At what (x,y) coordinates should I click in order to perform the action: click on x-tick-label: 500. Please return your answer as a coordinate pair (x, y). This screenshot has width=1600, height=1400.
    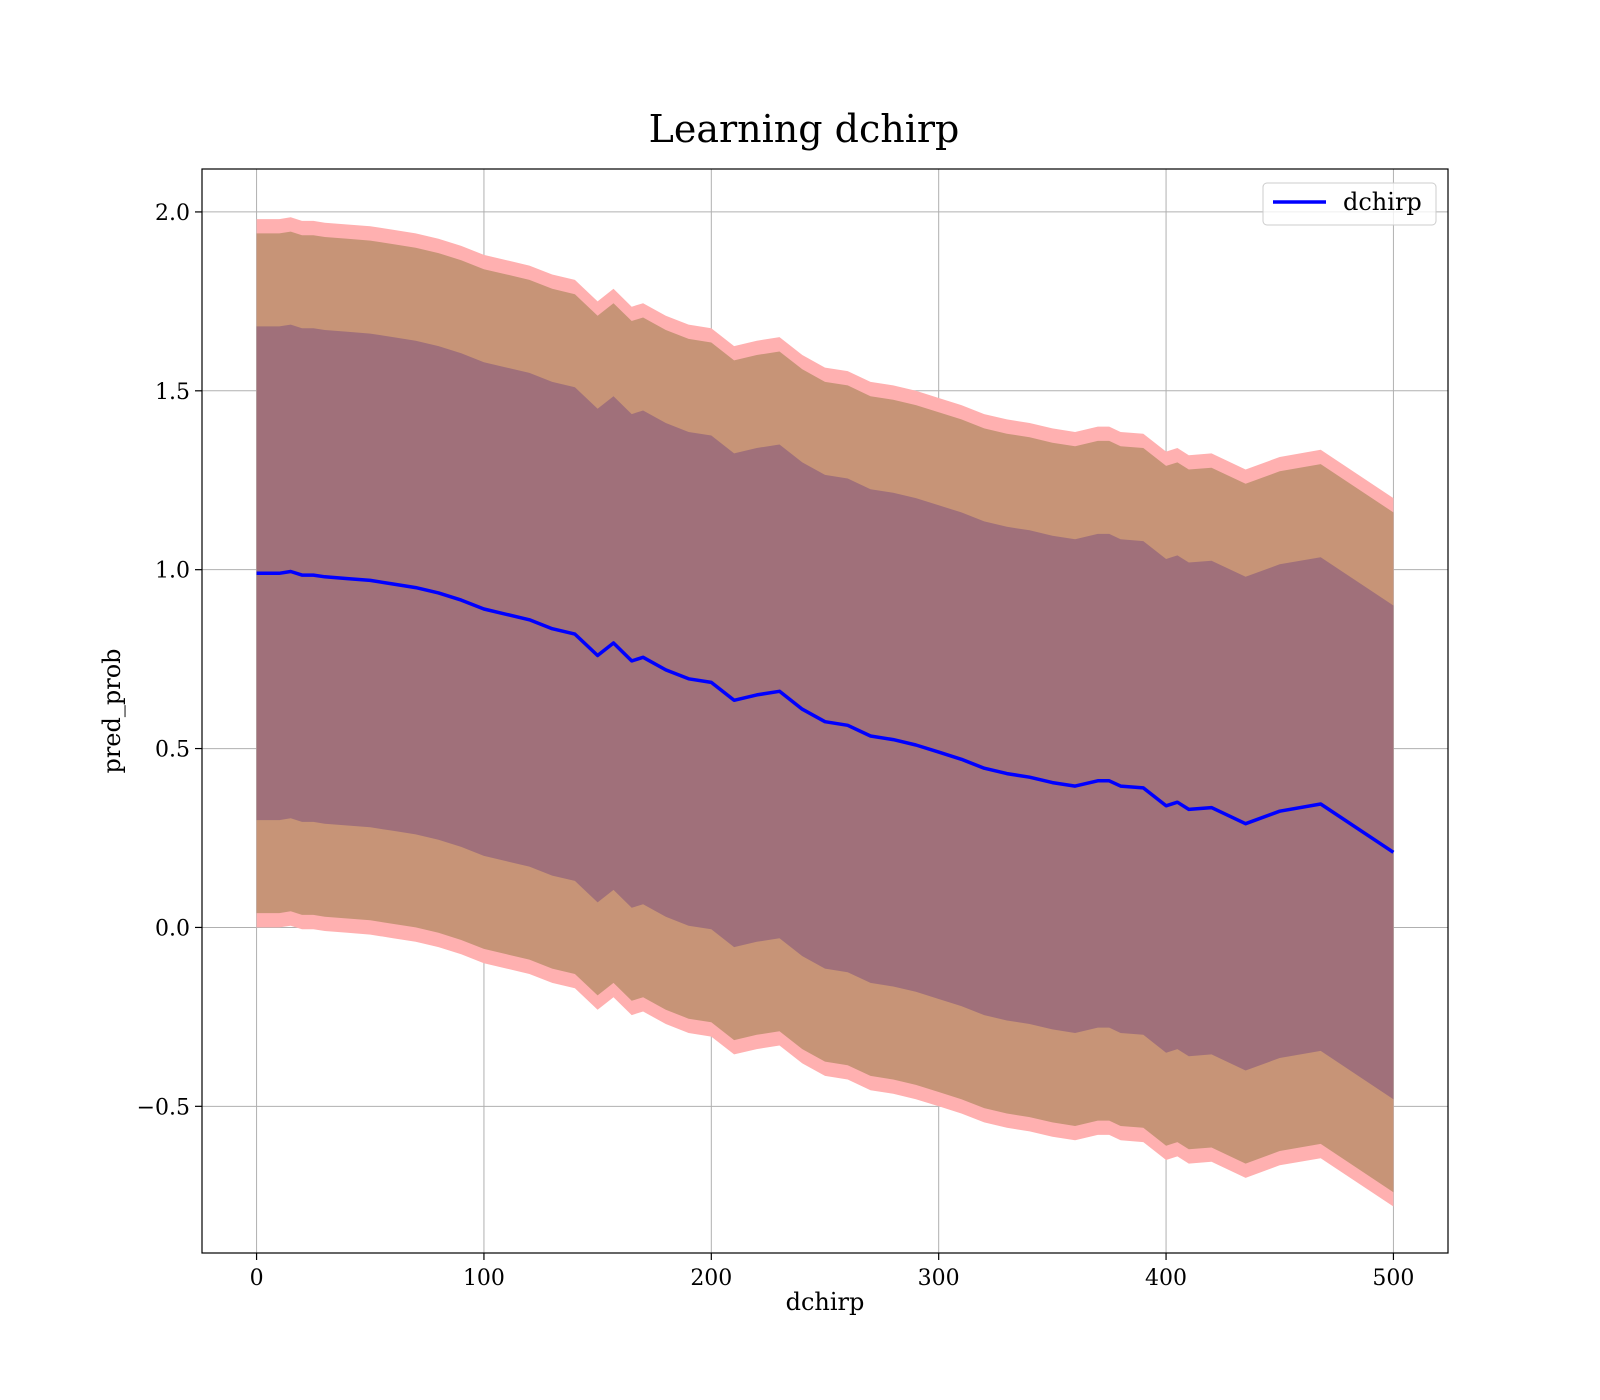
    Looking at the image, I should click on (1393, 1278).